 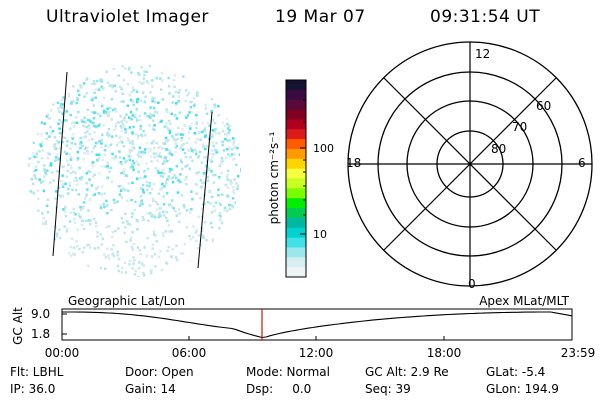 I want to click on mlt-label-12: 12, so click(x=482, y=54).